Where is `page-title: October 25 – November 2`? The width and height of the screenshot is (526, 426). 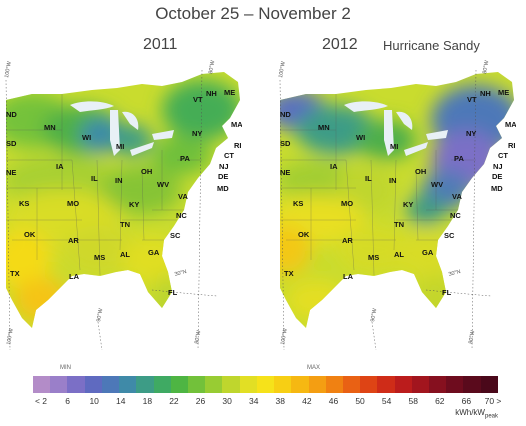
page-title: October 25 – November 2 is located at coordinates (253, 13).